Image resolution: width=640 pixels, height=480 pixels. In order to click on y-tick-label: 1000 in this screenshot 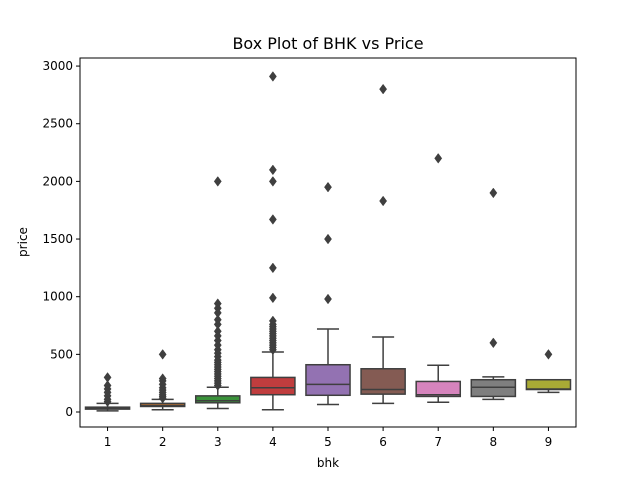, I will do `click(57, 297)`.